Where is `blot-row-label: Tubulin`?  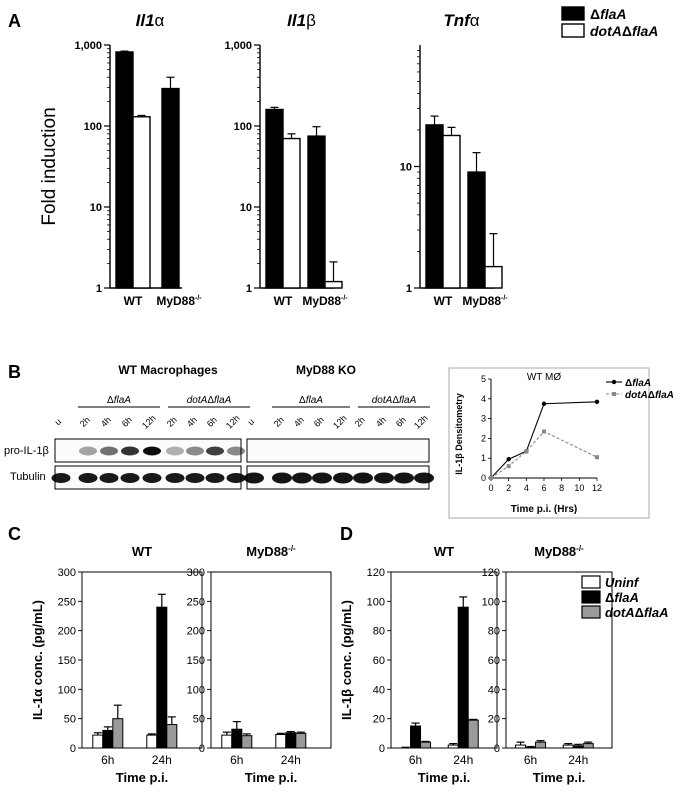 blot-row-label: Tubulin is located at coordinates (28, 477).